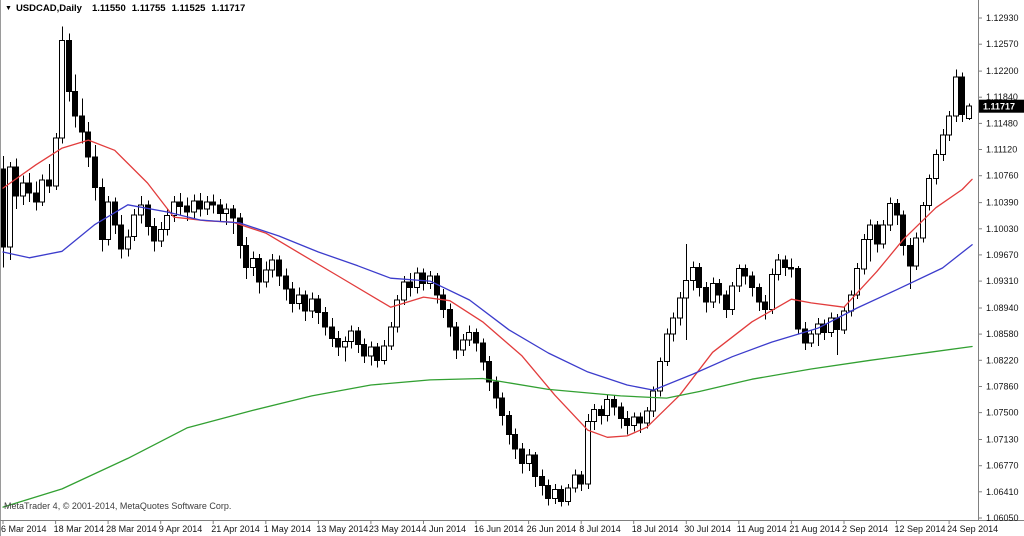 Image resolution: width=1024 pixels, height=536 pixels. I want to click on price-axis-label: 1.09670, so click(1002, 255).